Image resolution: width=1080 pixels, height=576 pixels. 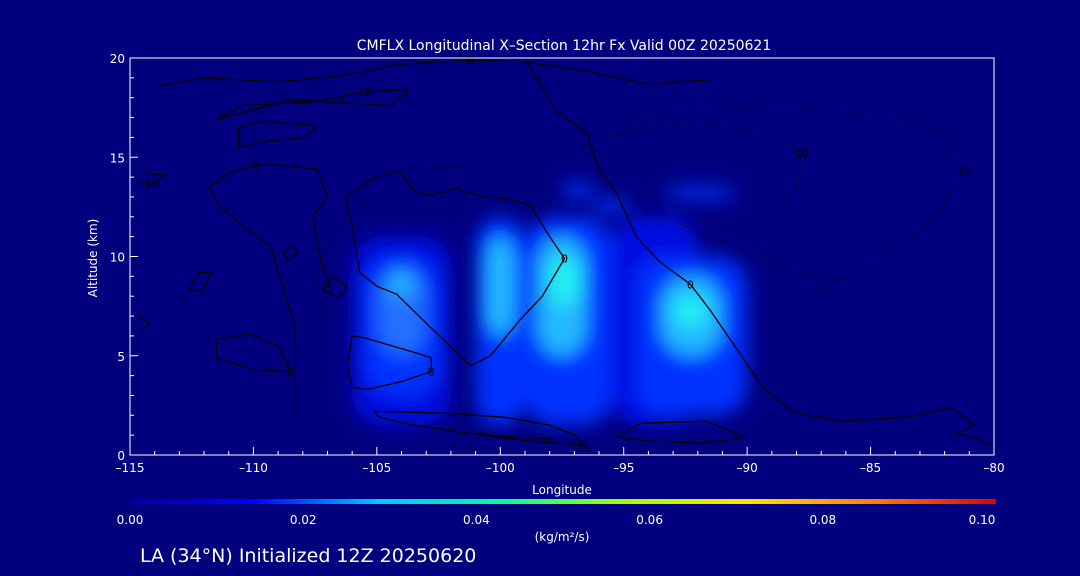 What do you see at coordinates (801, 153) in the screenshot?
I see `contour-label-18: 10` at bounding box center [801, 153].